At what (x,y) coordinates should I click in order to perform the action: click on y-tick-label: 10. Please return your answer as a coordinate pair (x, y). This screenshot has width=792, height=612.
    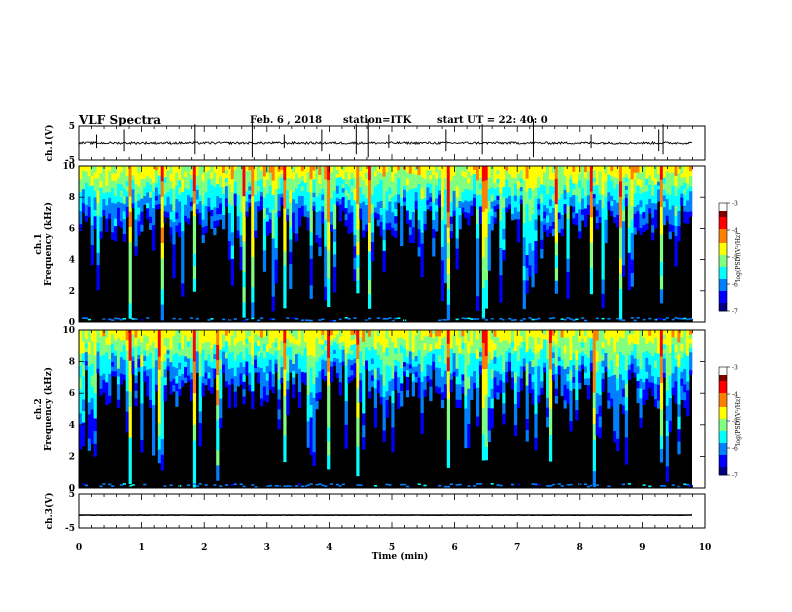
    Looking at the image, I should click on (68, 167).